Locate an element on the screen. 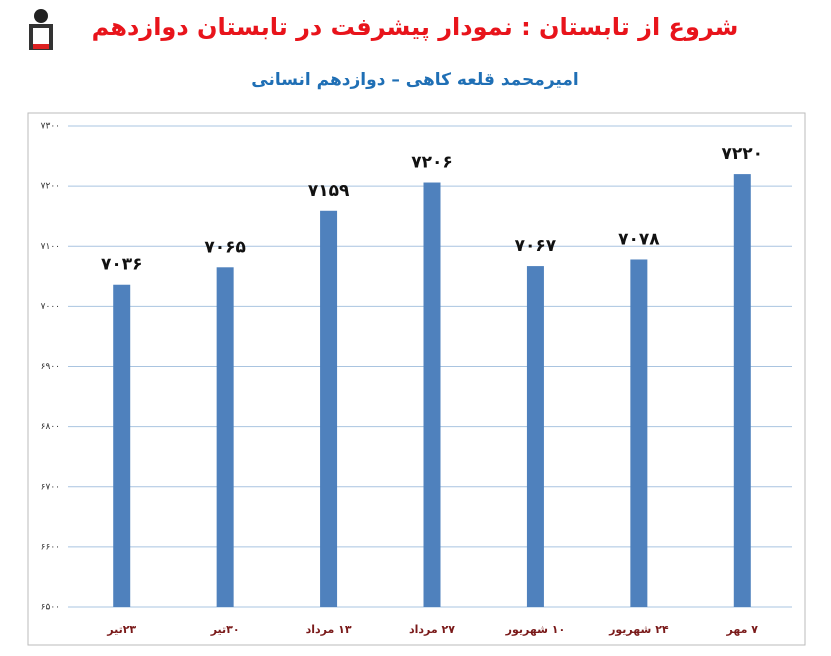 The height and width of the screenshot is (656, 831). value-label: ۷۰۶۵ is located at coordinates (225, 247).